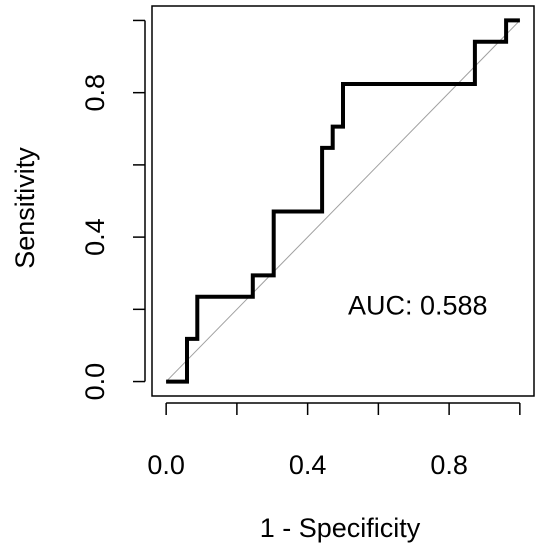 The width and height of the screenshot is (550, 557). I want to click on x-axis: 0.0 0.4 0.8, so click(334, 441).